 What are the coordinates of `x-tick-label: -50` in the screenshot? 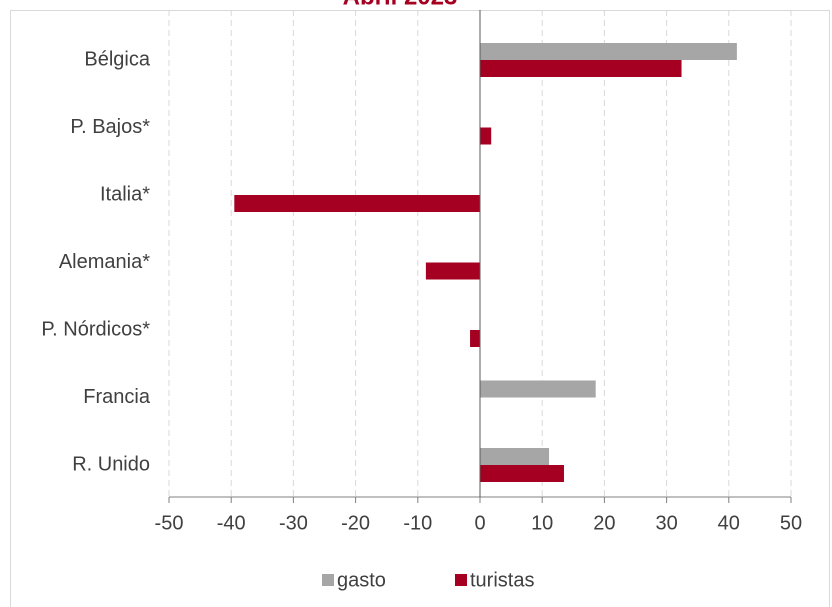 It's located at (169, 523).